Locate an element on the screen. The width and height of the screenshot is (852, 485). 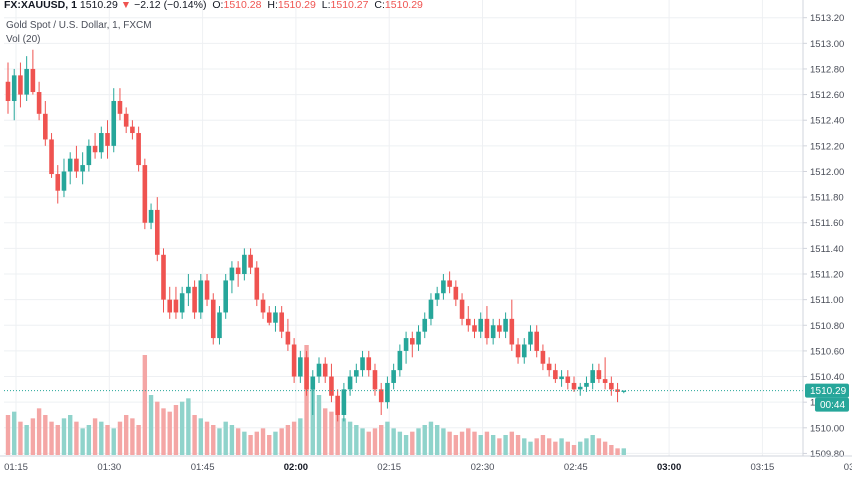
y-tick-label: 1511.60 is located at coordinates (827, 223).